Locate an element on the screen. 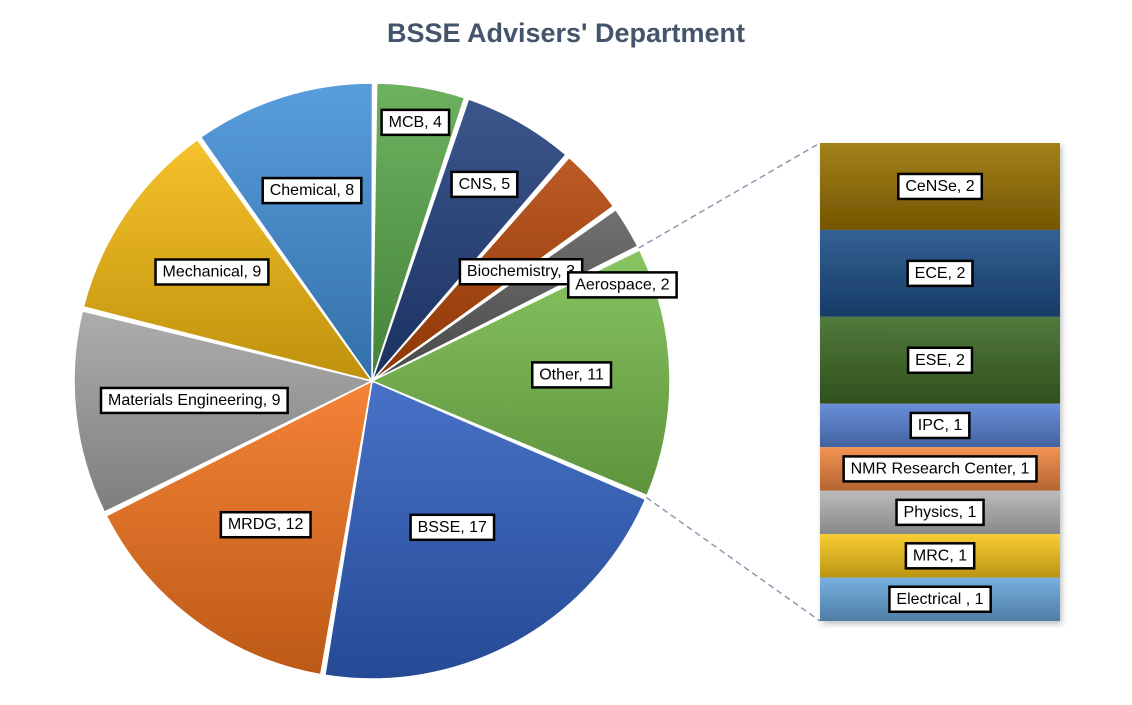  connector-line-bottom is located at coordinates (733, 559).